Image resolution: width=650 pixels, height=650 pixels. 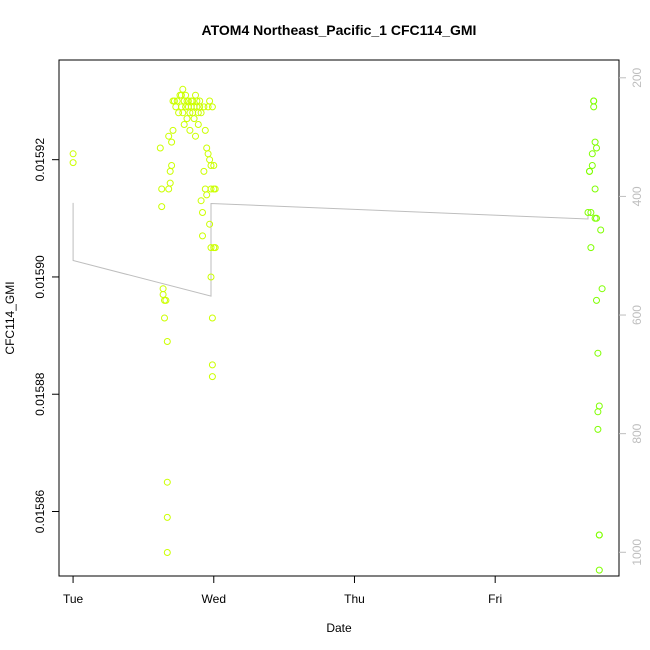 I want to click on y2-tick-label: 800, so click(x=637, y=433).